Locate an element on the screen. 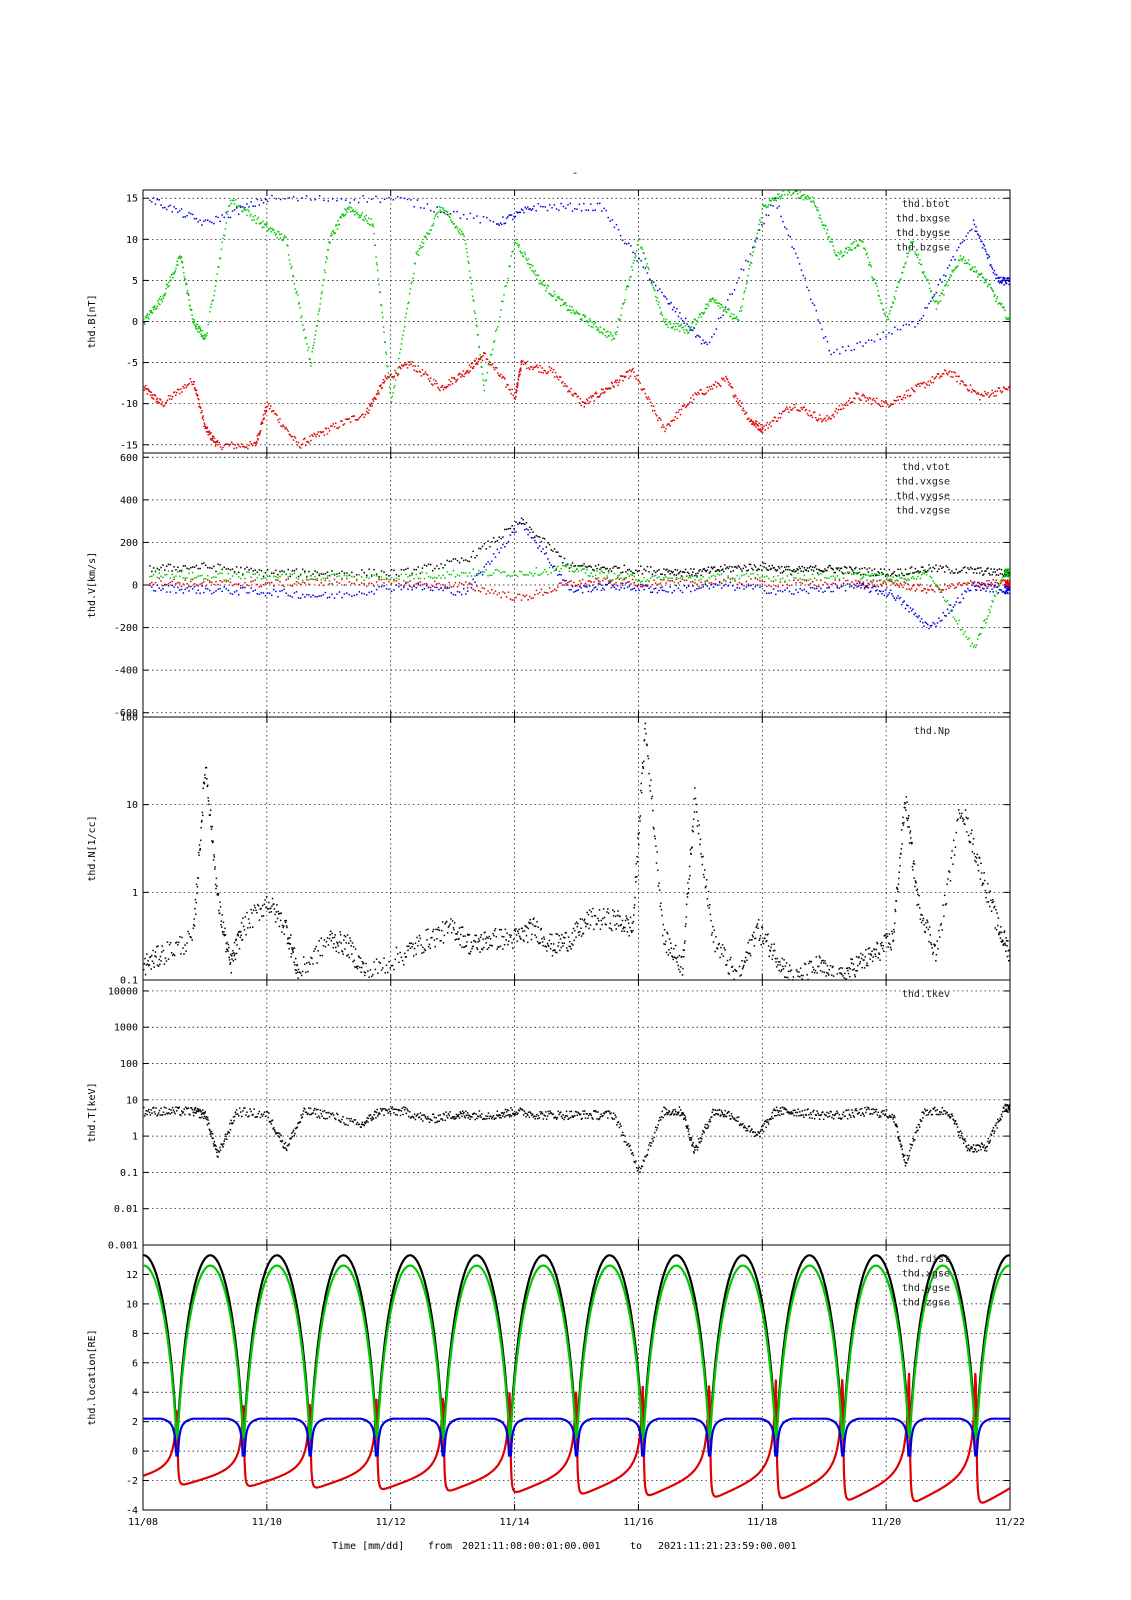  y-tick-label: -5 is located at coordinates (132, 363).